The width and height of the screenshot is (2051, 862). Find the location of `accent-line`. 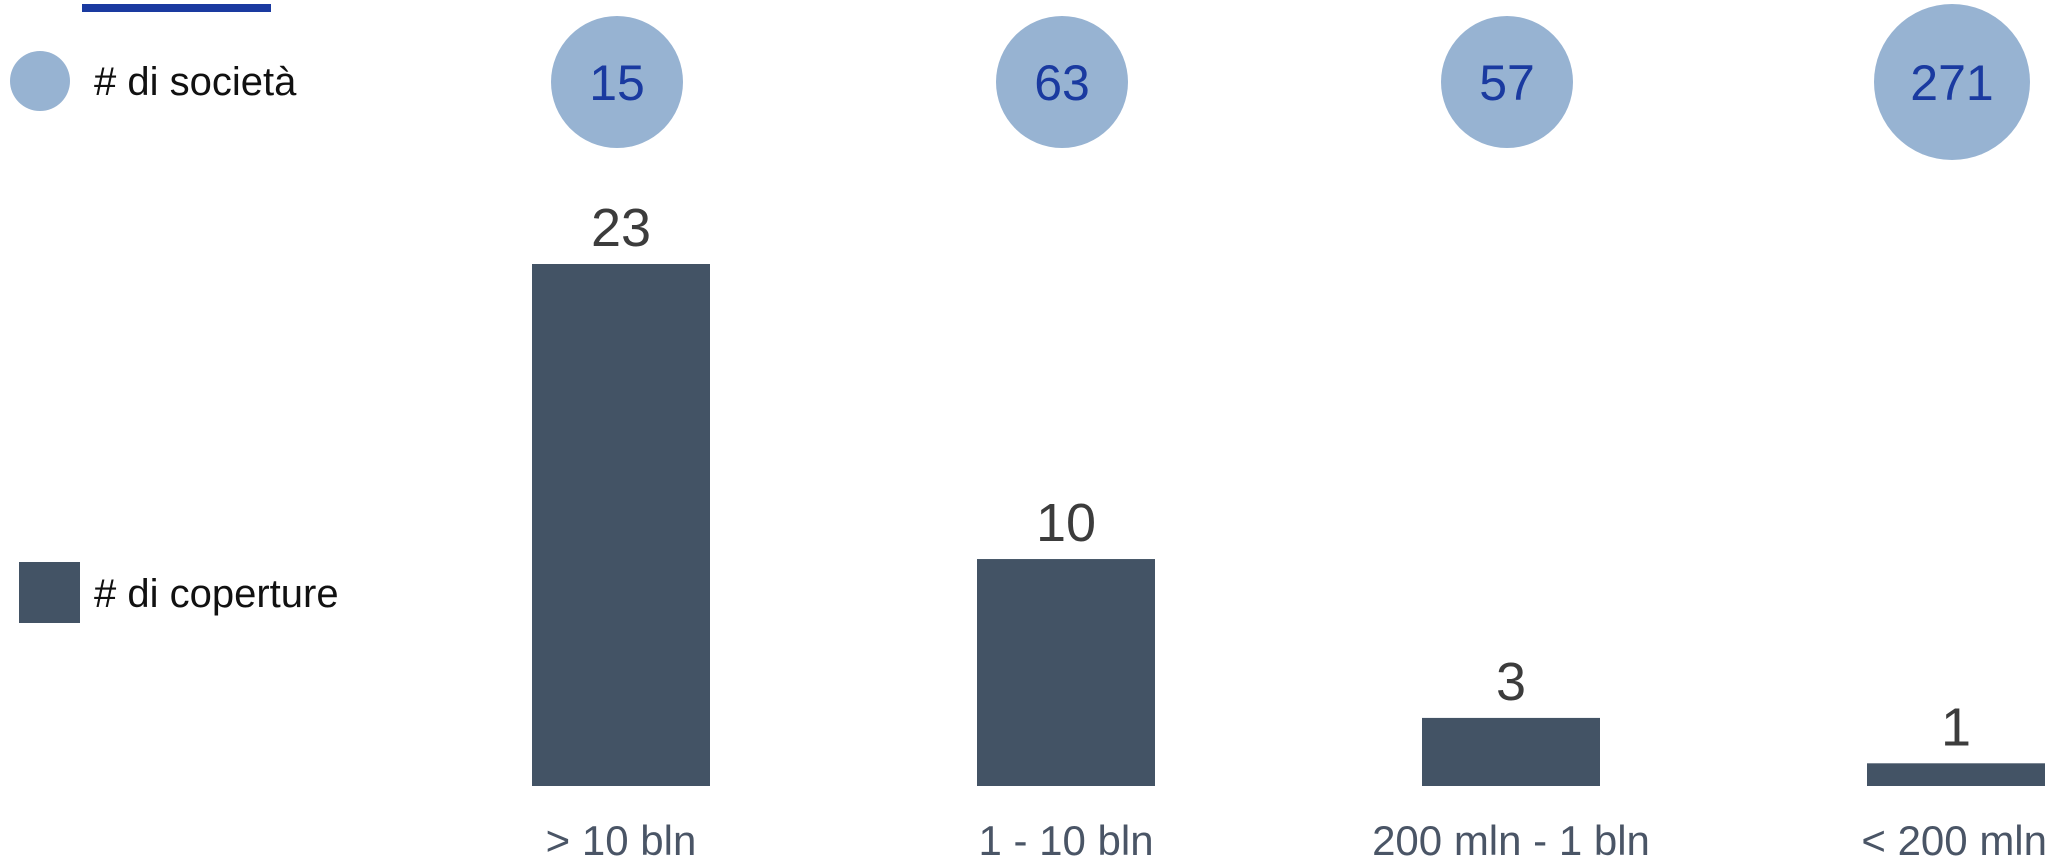

accent-line is located at coordinates (176, 8).